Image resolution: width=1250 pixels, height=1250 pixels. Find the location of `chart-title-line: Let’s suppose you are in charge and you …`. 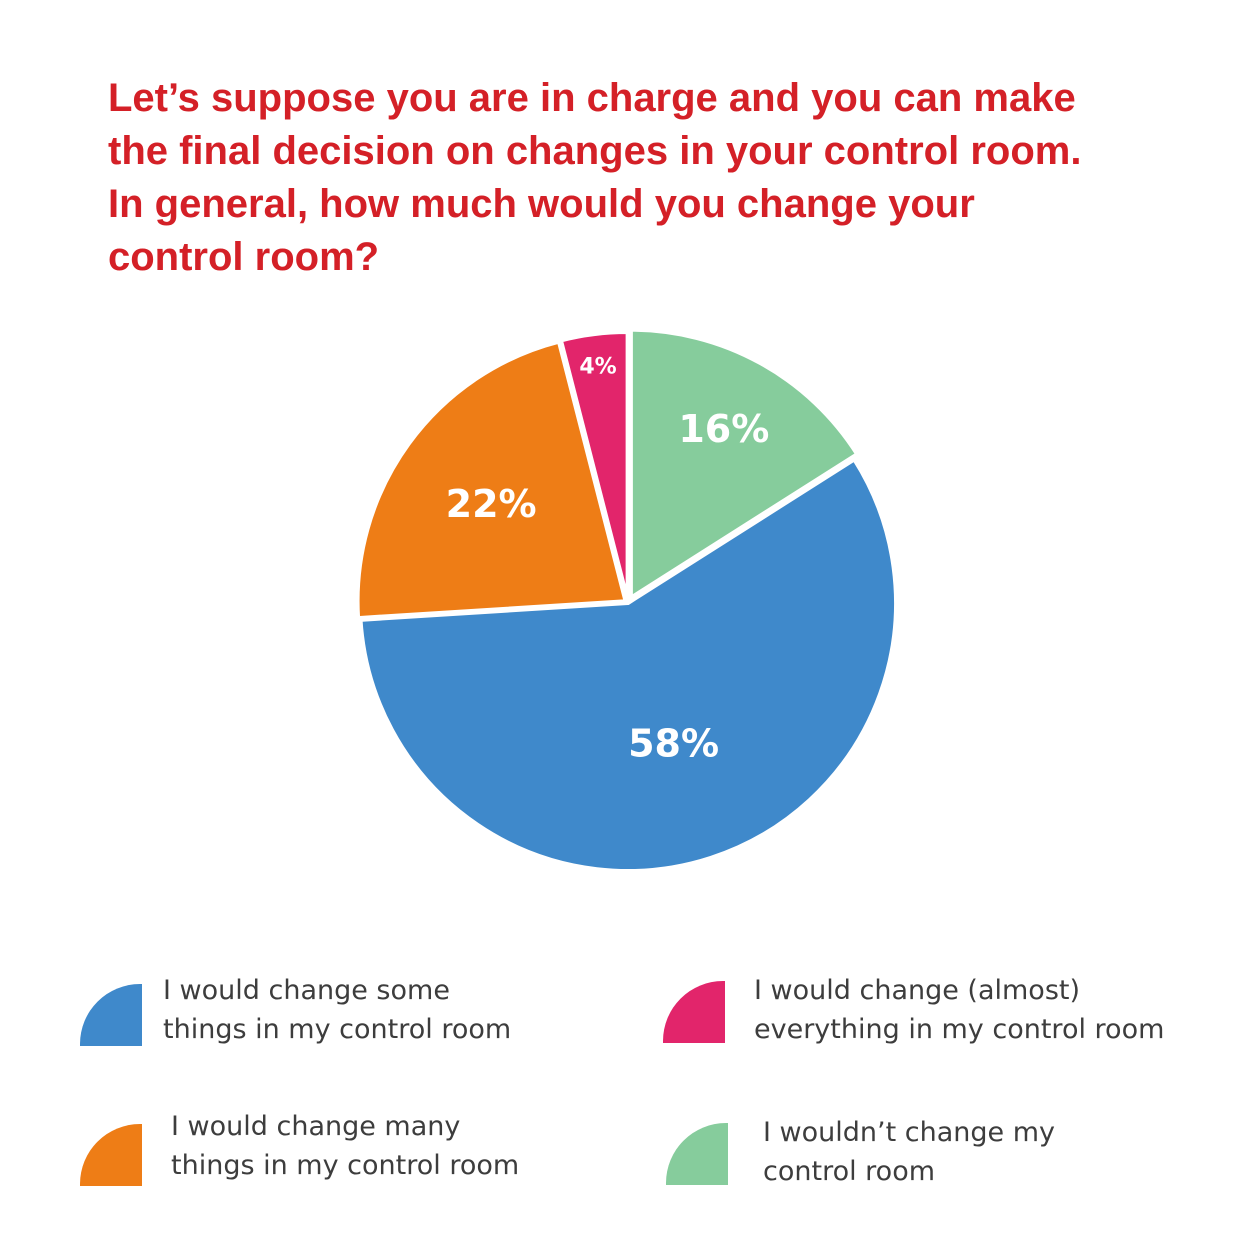

chart-title-line: Let’s suppose you are in charge and you … is located at coordinates (592, 98).